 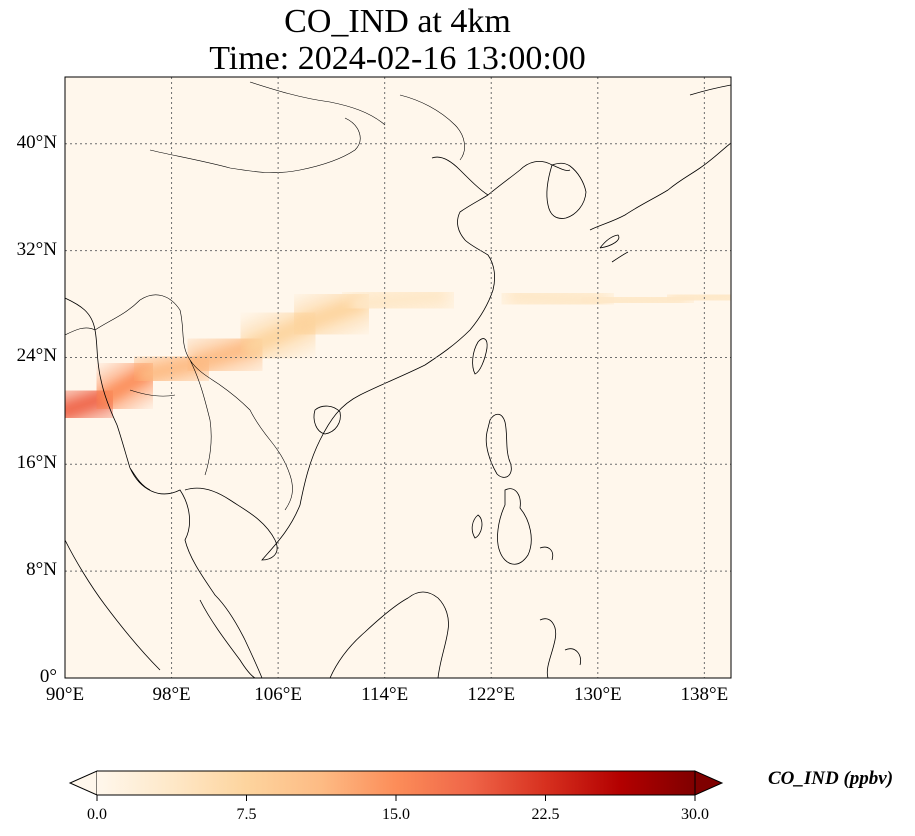 I want to click on colorbar-tick-label: 22.5, so click(x=545, y=814).